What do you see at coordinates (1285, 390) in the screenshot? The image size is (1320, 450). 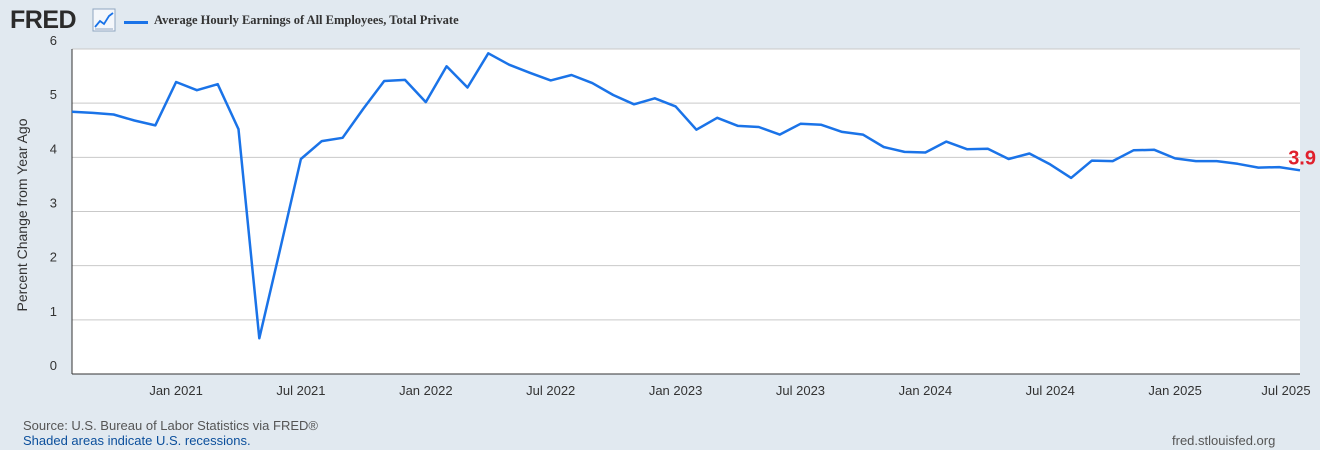 I see `x-tick-label: Jul 2025` at bounding box center [1285, 390].